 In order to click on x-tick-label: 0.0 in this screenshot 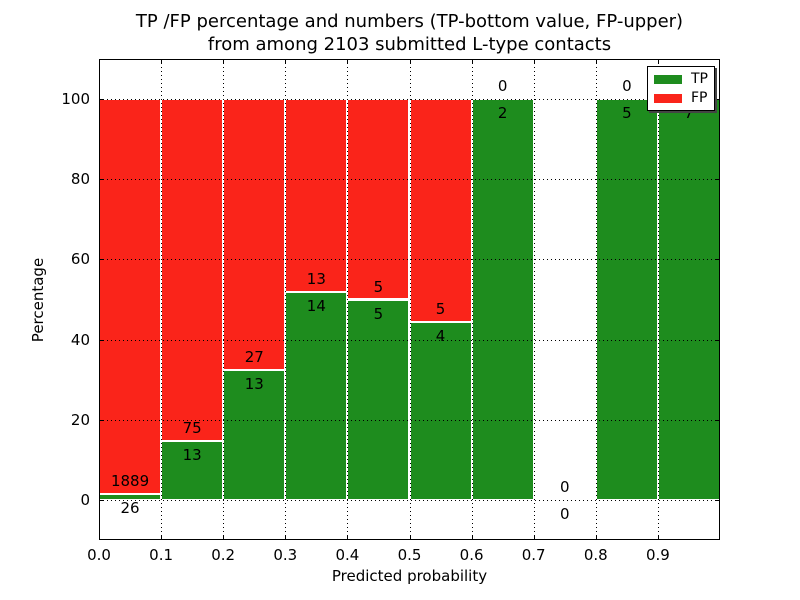, I will do `click(99, 555)`.